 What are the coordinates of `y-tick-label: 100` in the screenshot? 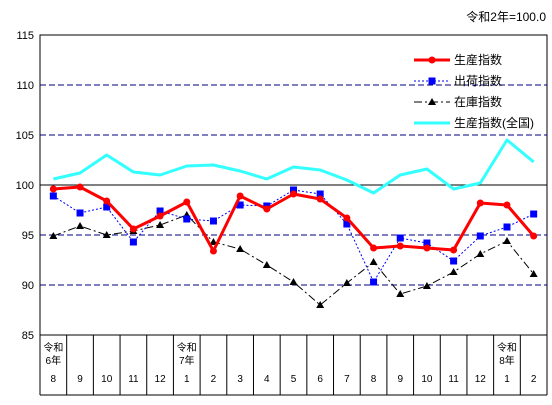 It's located at (25, 186).